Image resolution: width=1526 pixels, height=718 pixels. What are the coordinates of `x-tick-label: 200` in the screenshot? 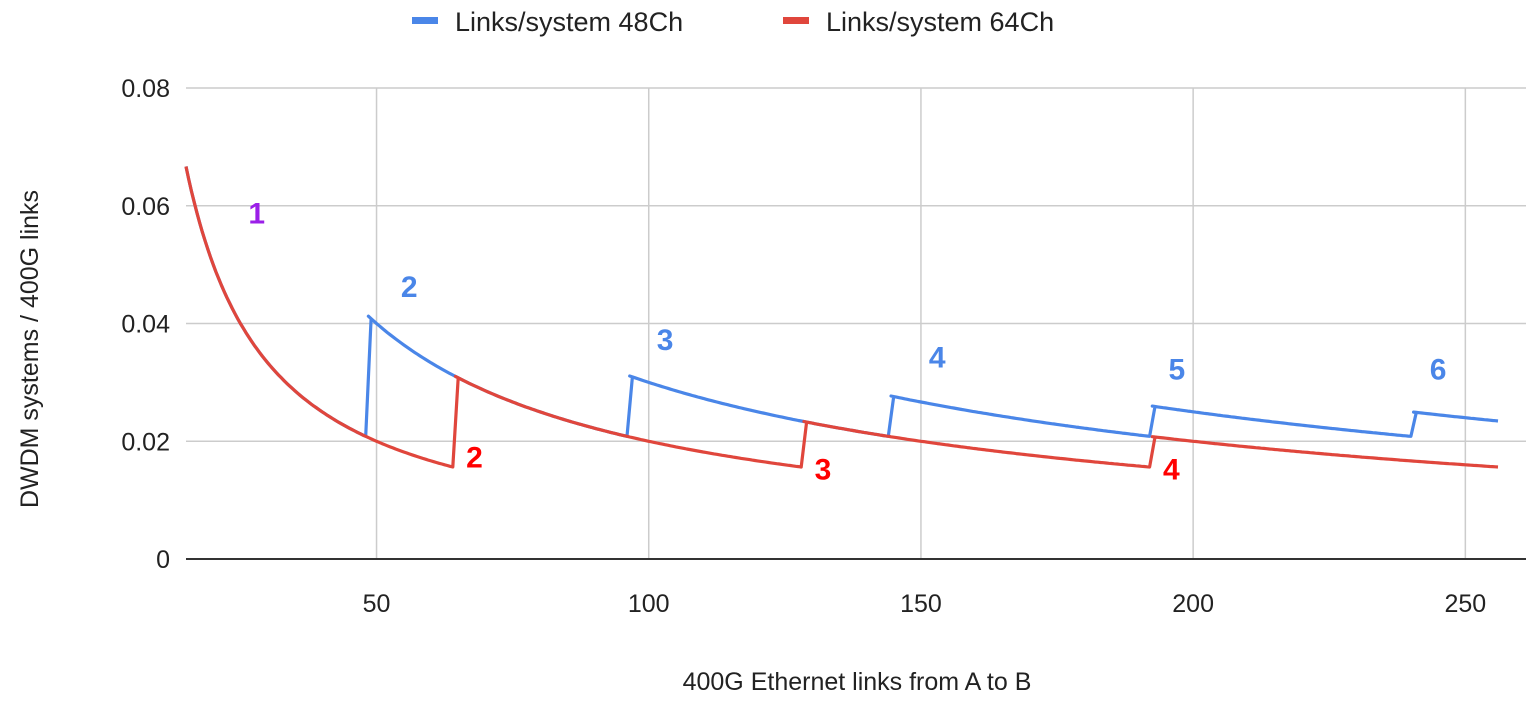 It's located at (1193, 604).